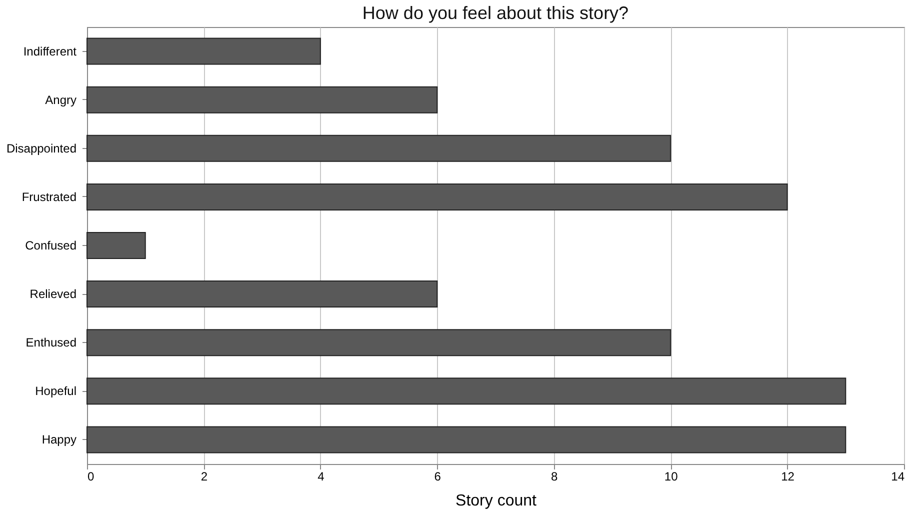  I want to click on y-tick-label: Angry, so click(60, 99).